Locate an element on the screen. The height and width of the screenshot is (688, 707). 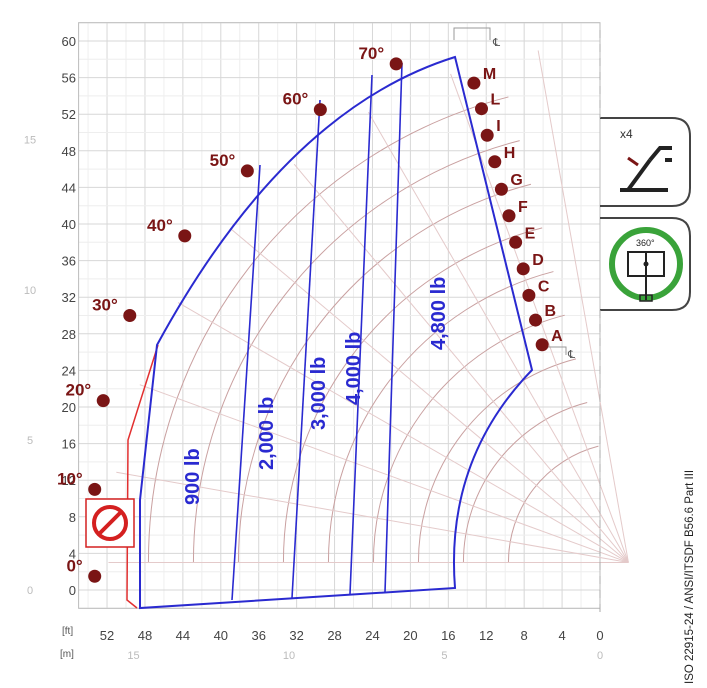
x-tick-label-m: 15 is located at coordinates (133, 656).